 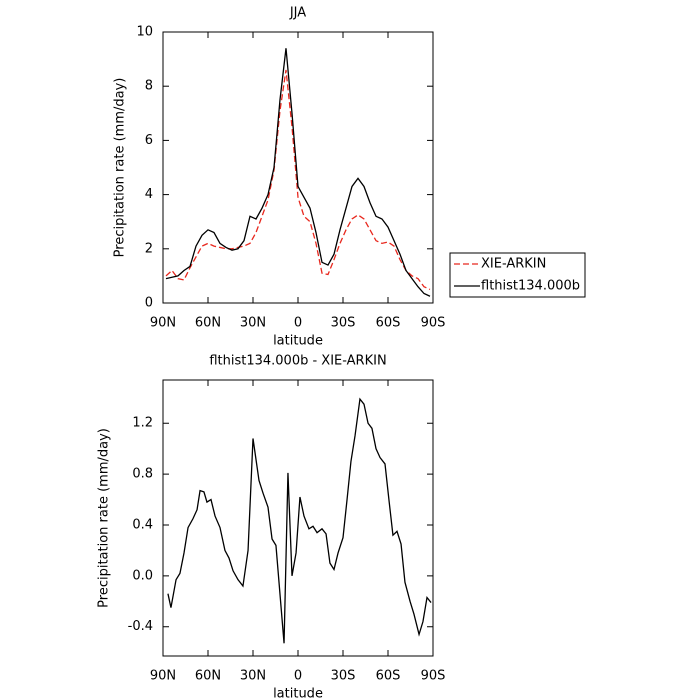 What do you see at coordinates (140, 626) in the screenshot?
I see `y-tick-label: -0.4` at bounding box center [140, 626].